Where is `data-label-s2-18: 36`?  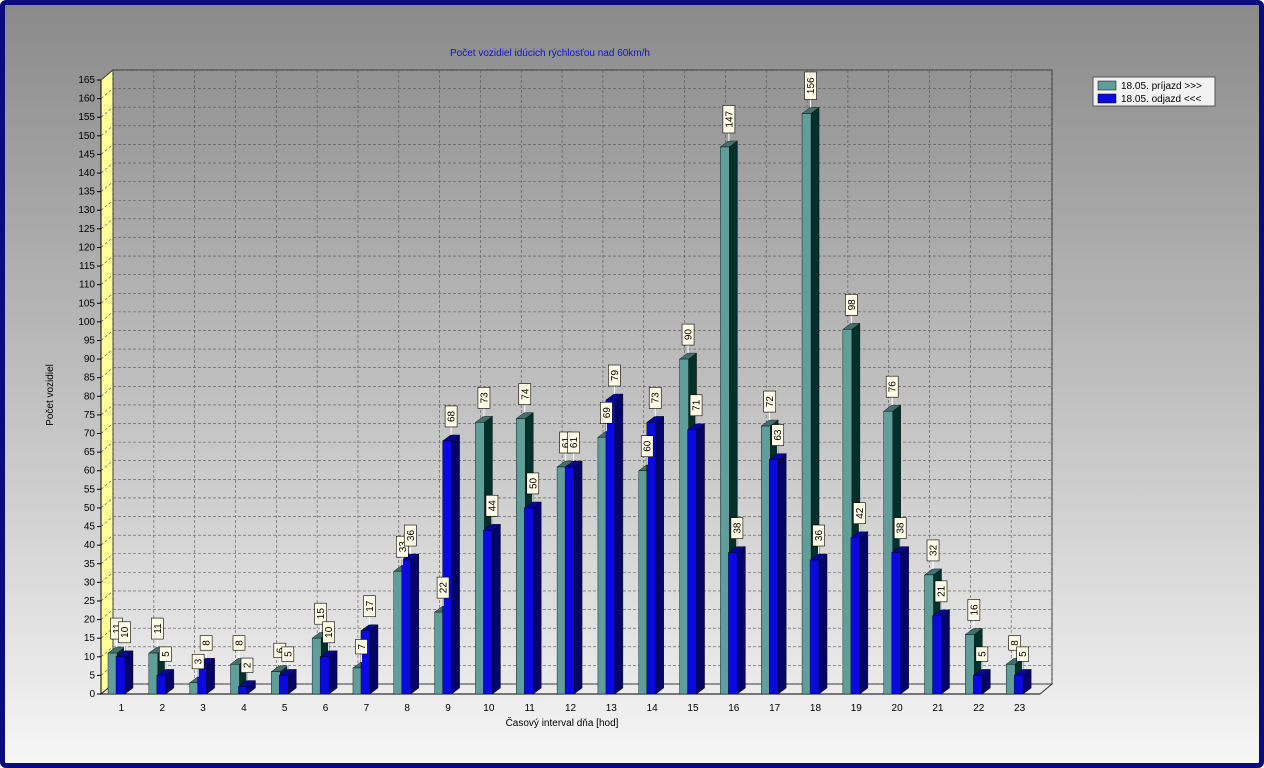 data-label-s2-18: 36 is located at coordinates (818, 539).